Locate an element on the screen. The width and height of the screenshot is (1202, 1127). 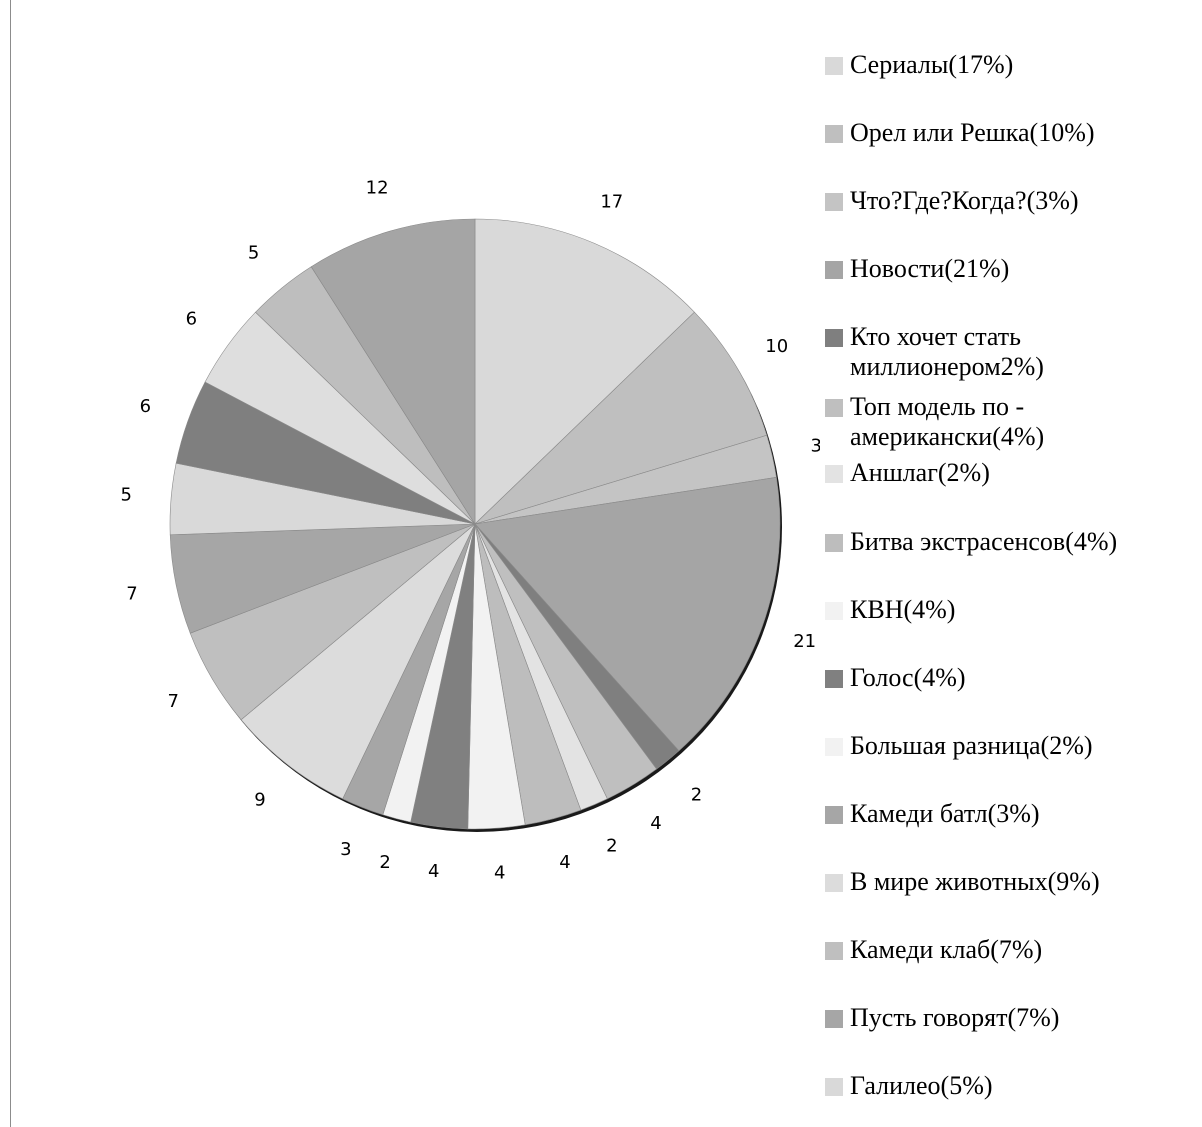
slice-data-label-9: 4 is located at coordinates (499, 873).